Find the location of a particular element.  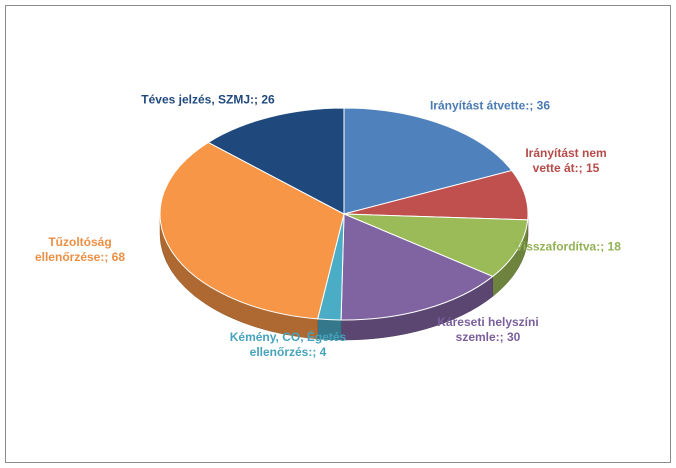

data-label: Káreseti helyszíni szemle:; 30 is located at coordinates (488, 329).